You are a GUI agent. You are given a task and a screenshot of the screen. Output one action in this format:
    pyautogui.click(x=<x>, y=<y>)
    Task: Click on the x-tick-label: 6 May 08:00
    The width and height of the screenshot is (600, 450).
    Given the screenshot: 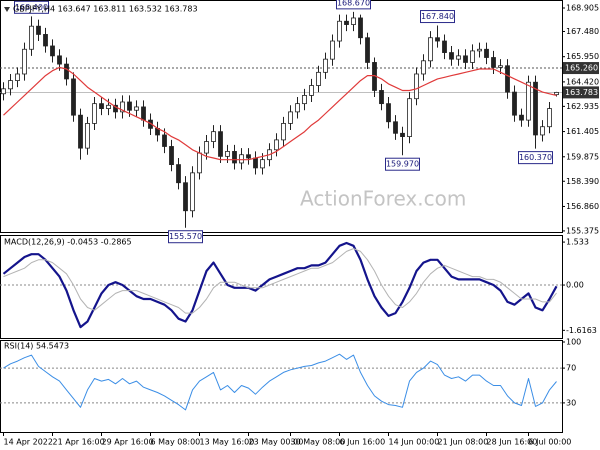 What is the action you would take?
    pyautogui.click(x=176, y=442)
    